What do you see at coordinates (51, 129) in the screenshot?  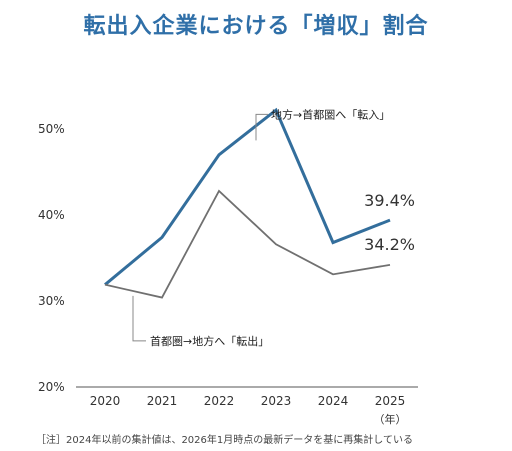 I see `y-tick-label: 50%` at bounding box center [51, 129].